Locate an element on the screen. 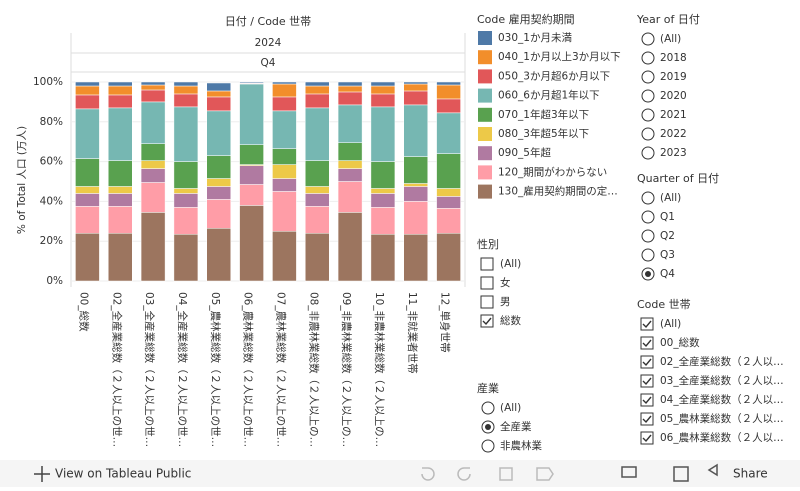  legend-label: 090_5年超 is located at coordinates (524, 152).